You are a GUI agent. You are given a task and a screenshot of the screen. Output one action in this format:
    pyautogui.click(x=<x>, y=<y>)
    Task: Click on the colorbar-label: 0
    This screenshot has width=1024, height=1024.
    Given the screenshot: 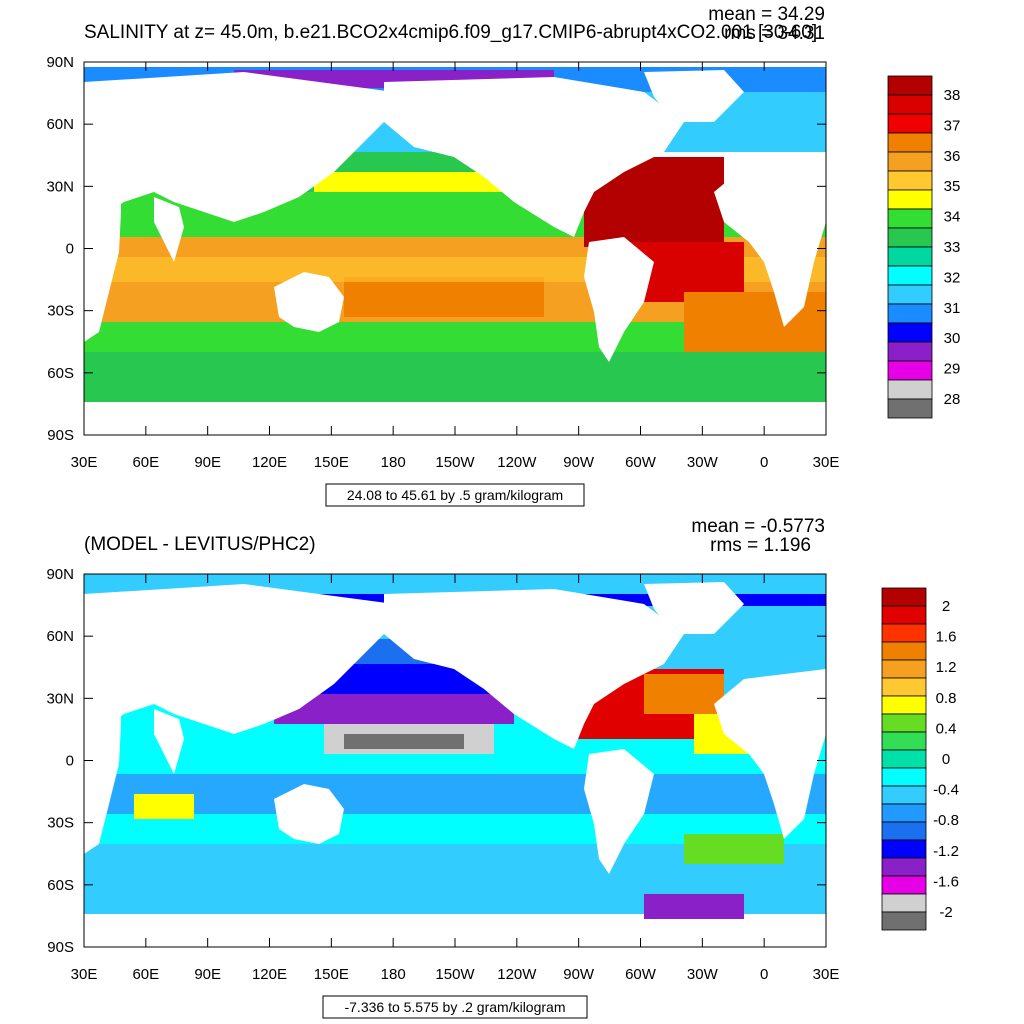 What is the action you would take?
    pyautogui.click(x=946, y=759)
    